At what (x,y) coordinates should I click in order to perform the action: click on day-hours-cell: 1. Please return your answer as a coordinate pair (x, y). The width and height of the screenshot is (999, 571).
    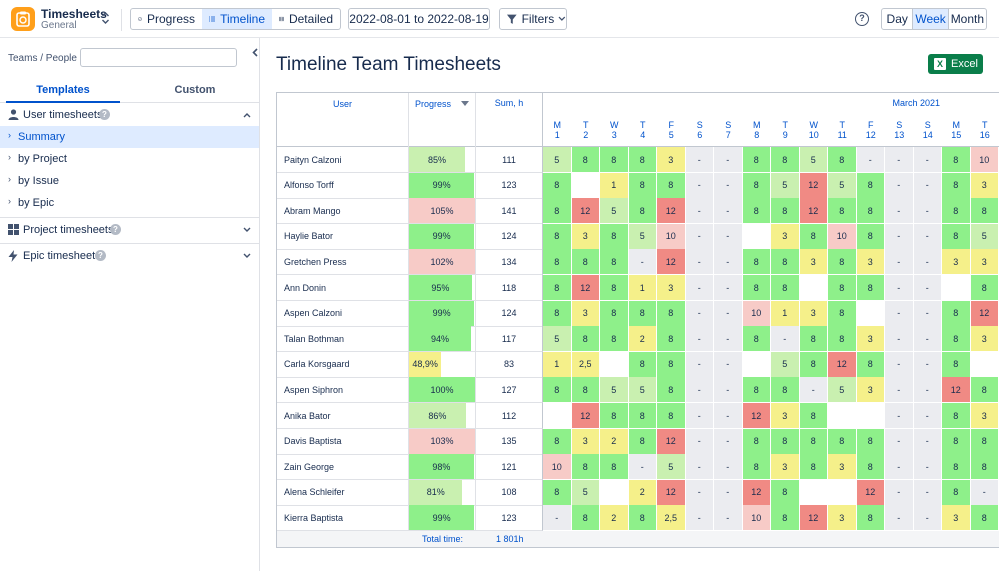
    Looking at the image, I should click on (642, 288).